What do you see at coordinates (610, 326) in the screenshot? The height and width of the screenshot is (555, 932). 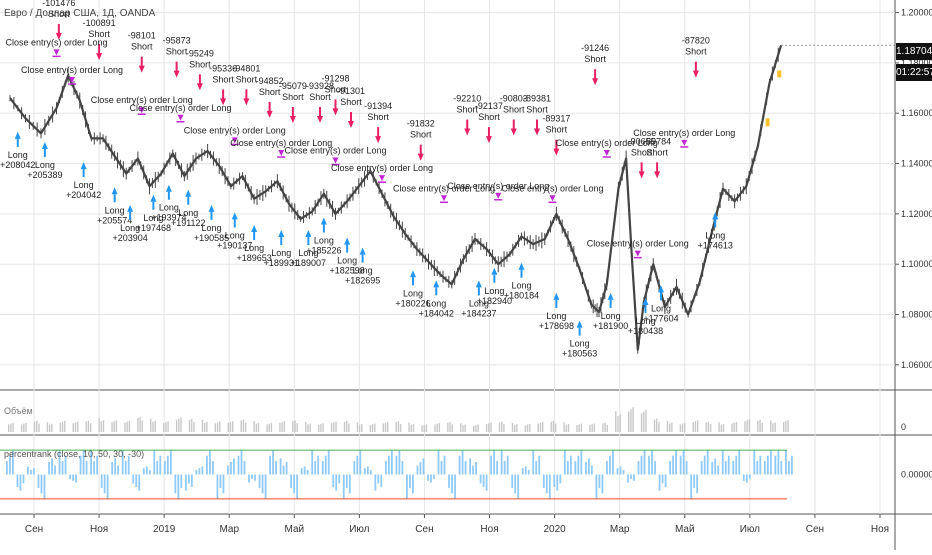 I see `long-trade-value: +181900` at bounding box center [610, 326].